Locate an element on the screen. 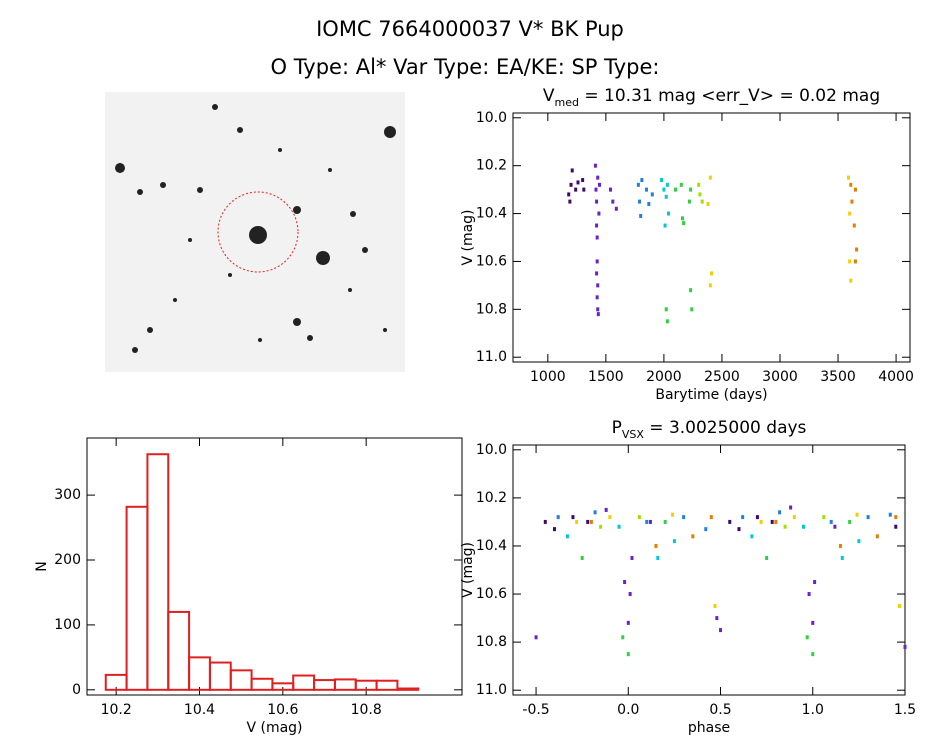 The height and width of the screenshot is (747, 944). x-tick-label: 0.5 is located at coordinates (720, 710).